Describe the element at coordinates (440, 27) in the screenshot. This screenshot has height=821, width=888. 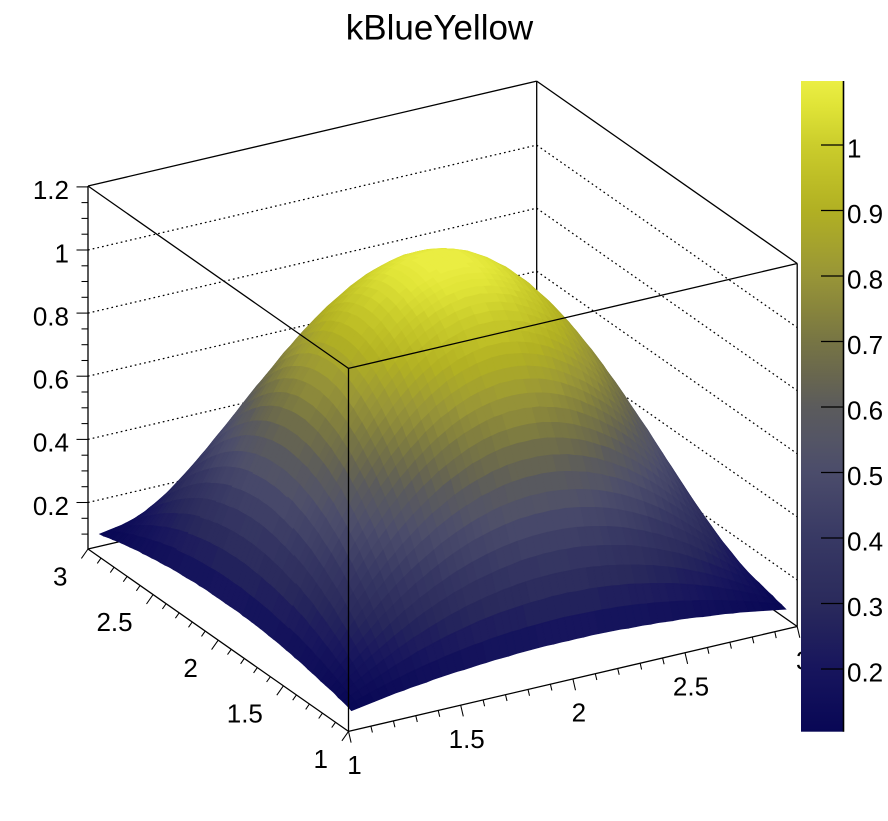
I see `svg-text: kBlueYellow` at that location.